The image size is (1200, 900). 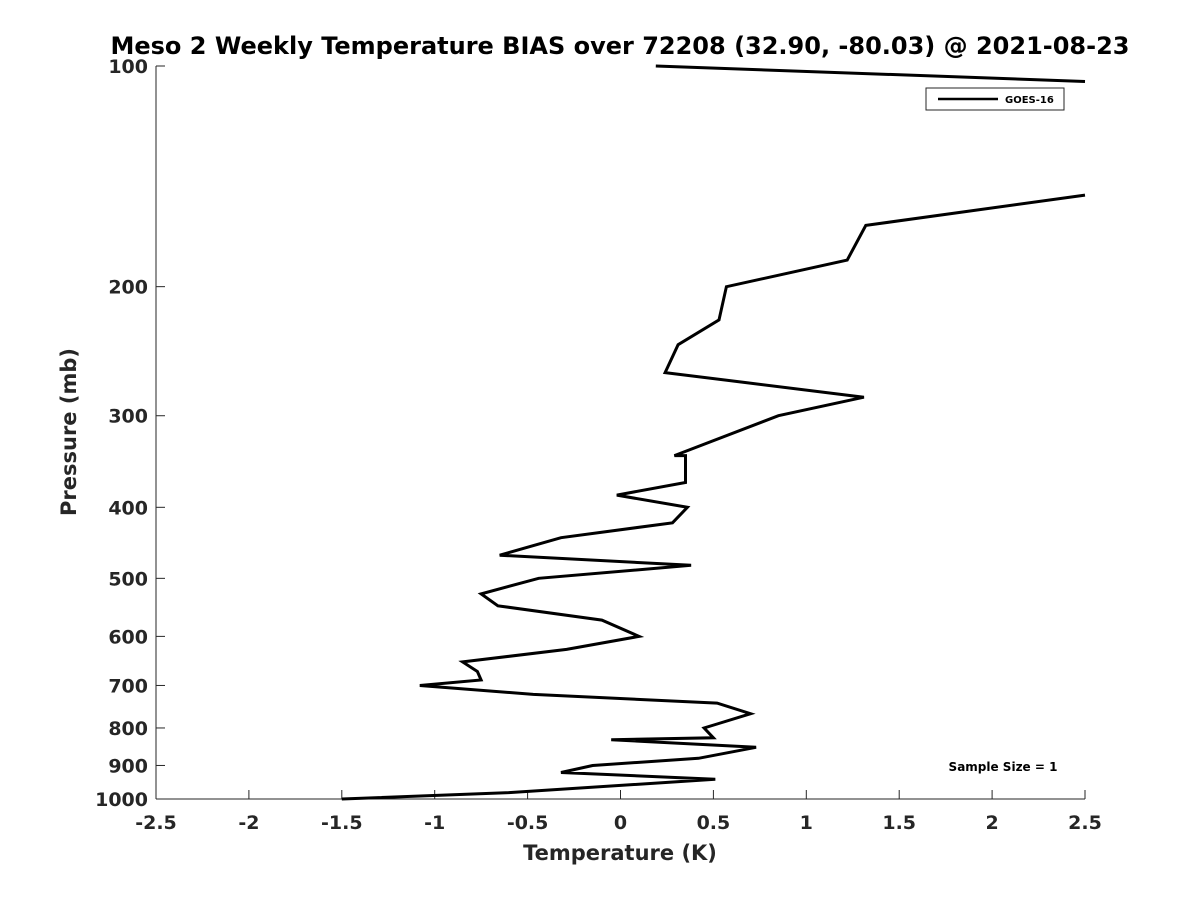 What do you see at coordinates (991, 823) in the screenshot?
I see `x-tick-label: 2` at bounding box center [991, 823].